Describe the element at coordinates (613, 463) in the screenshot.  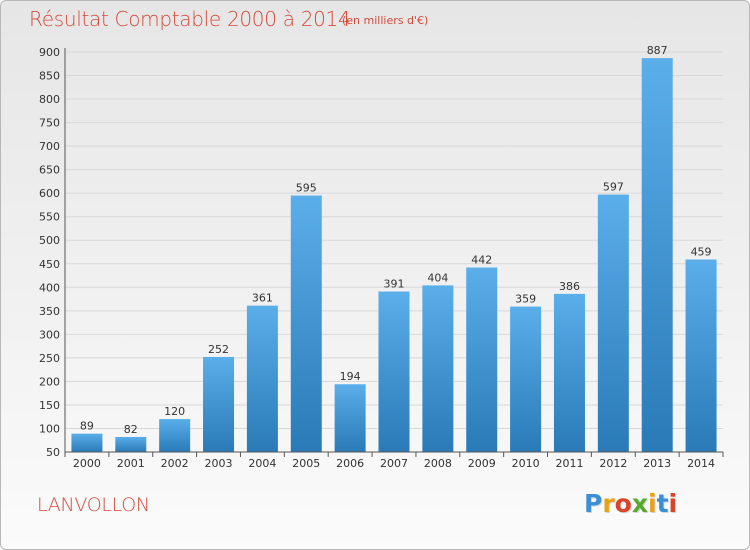
I see `x-tick-label-2012: 2012` at that location.